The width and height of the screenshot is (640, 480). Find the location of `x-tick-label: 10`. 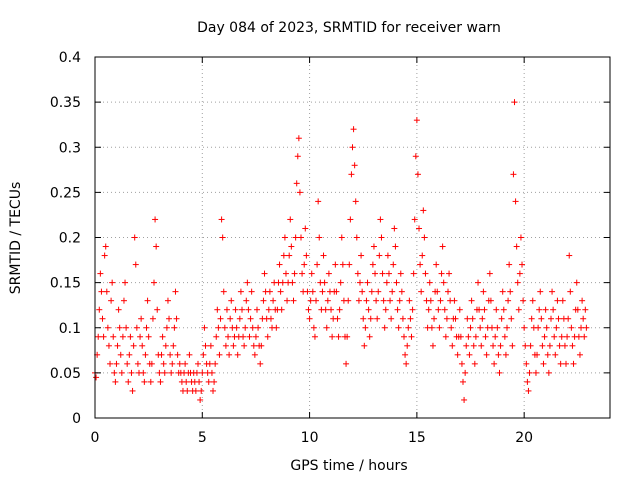

x-tick-label: 10 is located at coordinates (310, 438).